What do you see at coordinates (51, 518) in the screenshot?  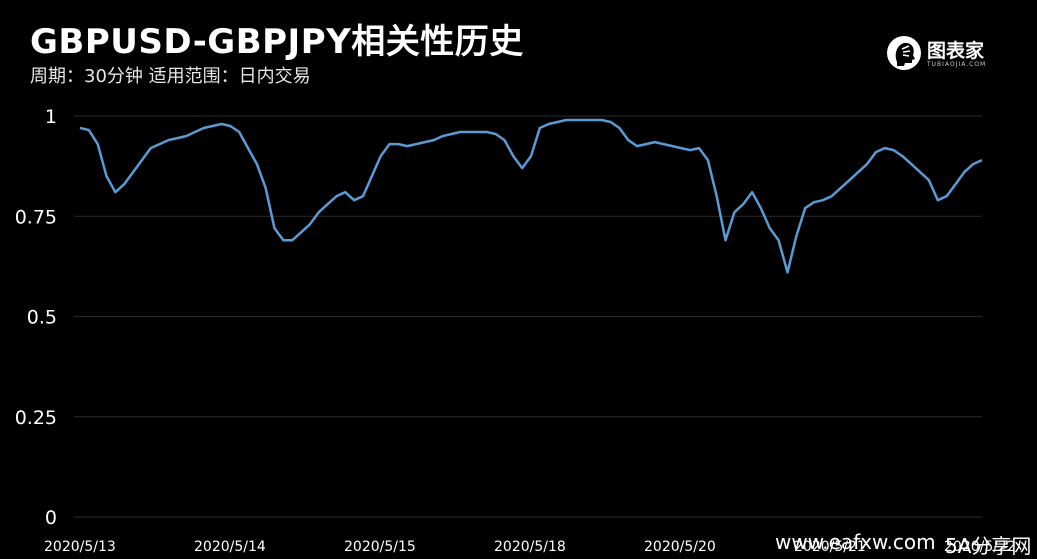 I see `y-tick-label: 0` at bounding box center [51, 518].